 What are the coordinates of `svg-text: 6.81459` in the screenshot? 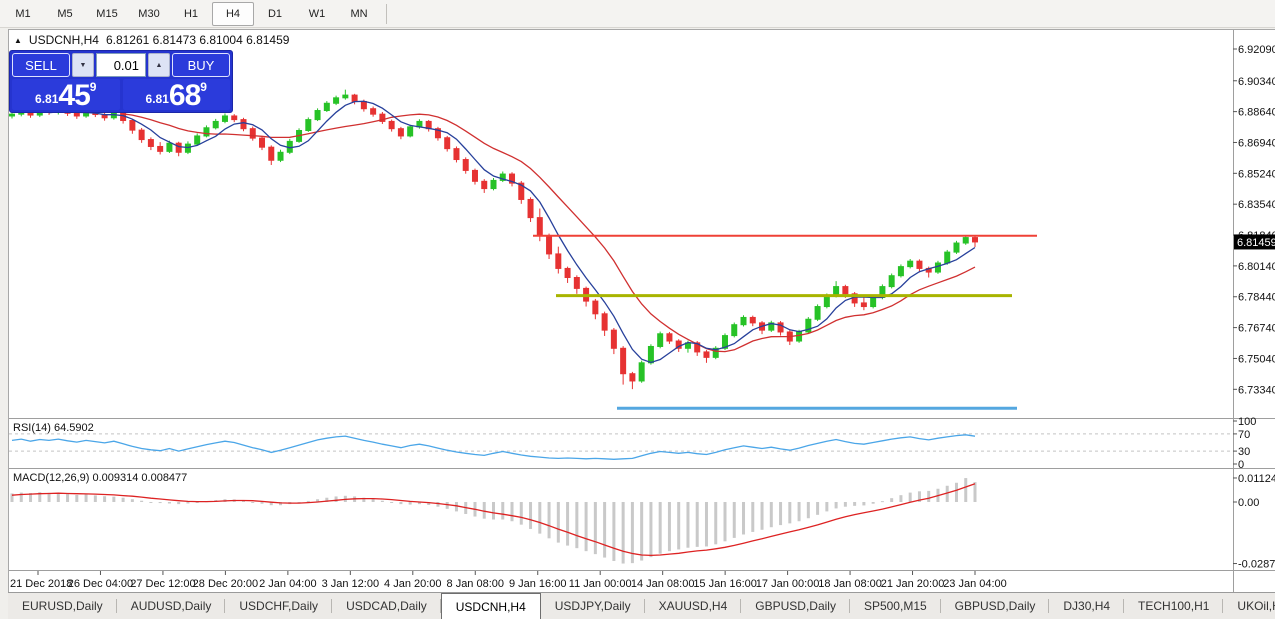 It's located at (1256, 243).